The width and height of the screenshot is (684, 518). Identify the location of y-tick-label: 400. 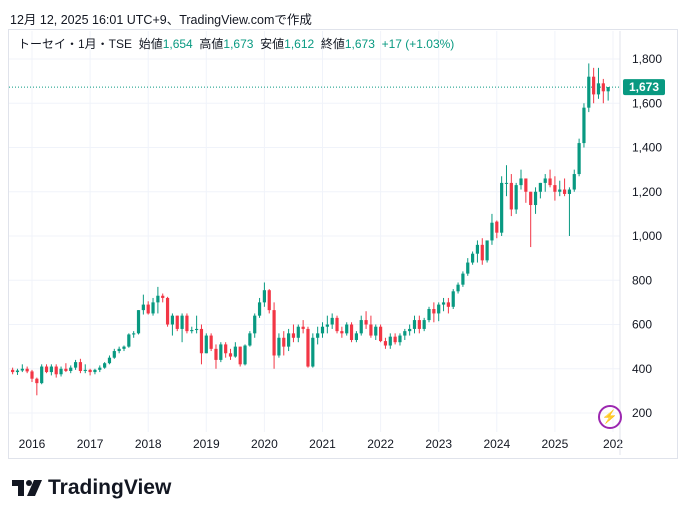
(642, 369).